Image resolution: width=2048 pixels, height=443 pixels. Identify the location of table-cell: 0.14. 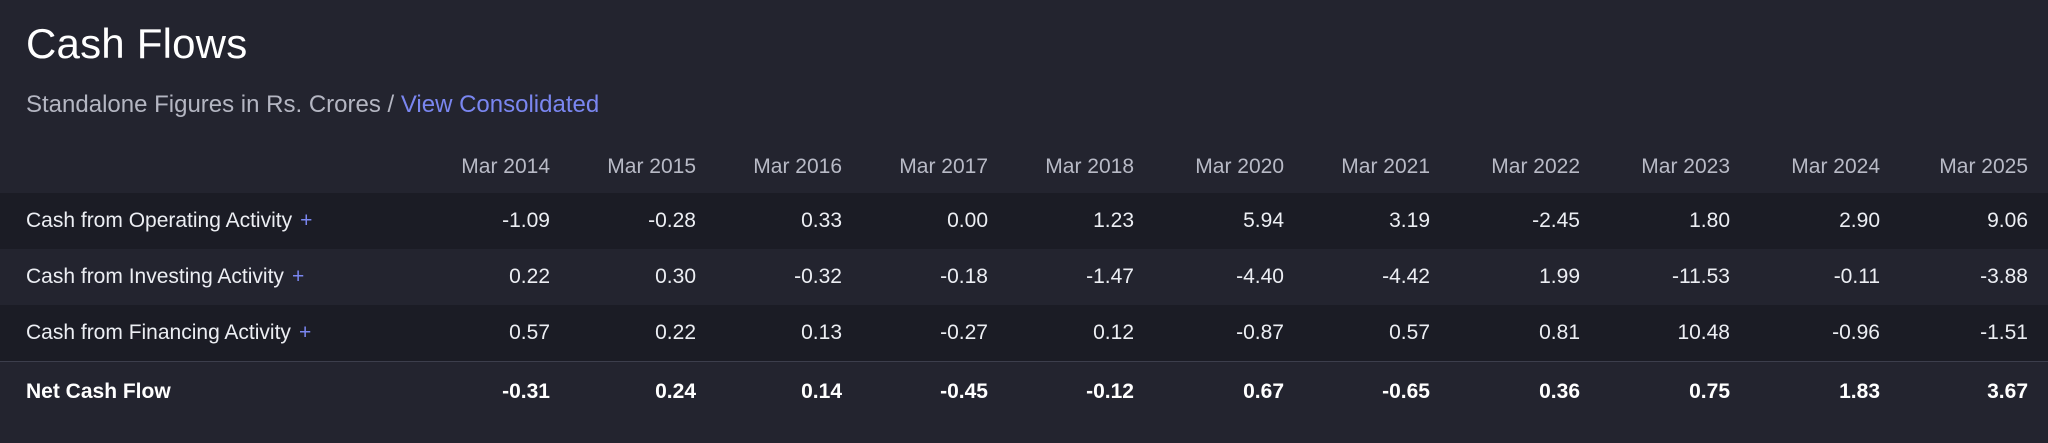
(769, 391).